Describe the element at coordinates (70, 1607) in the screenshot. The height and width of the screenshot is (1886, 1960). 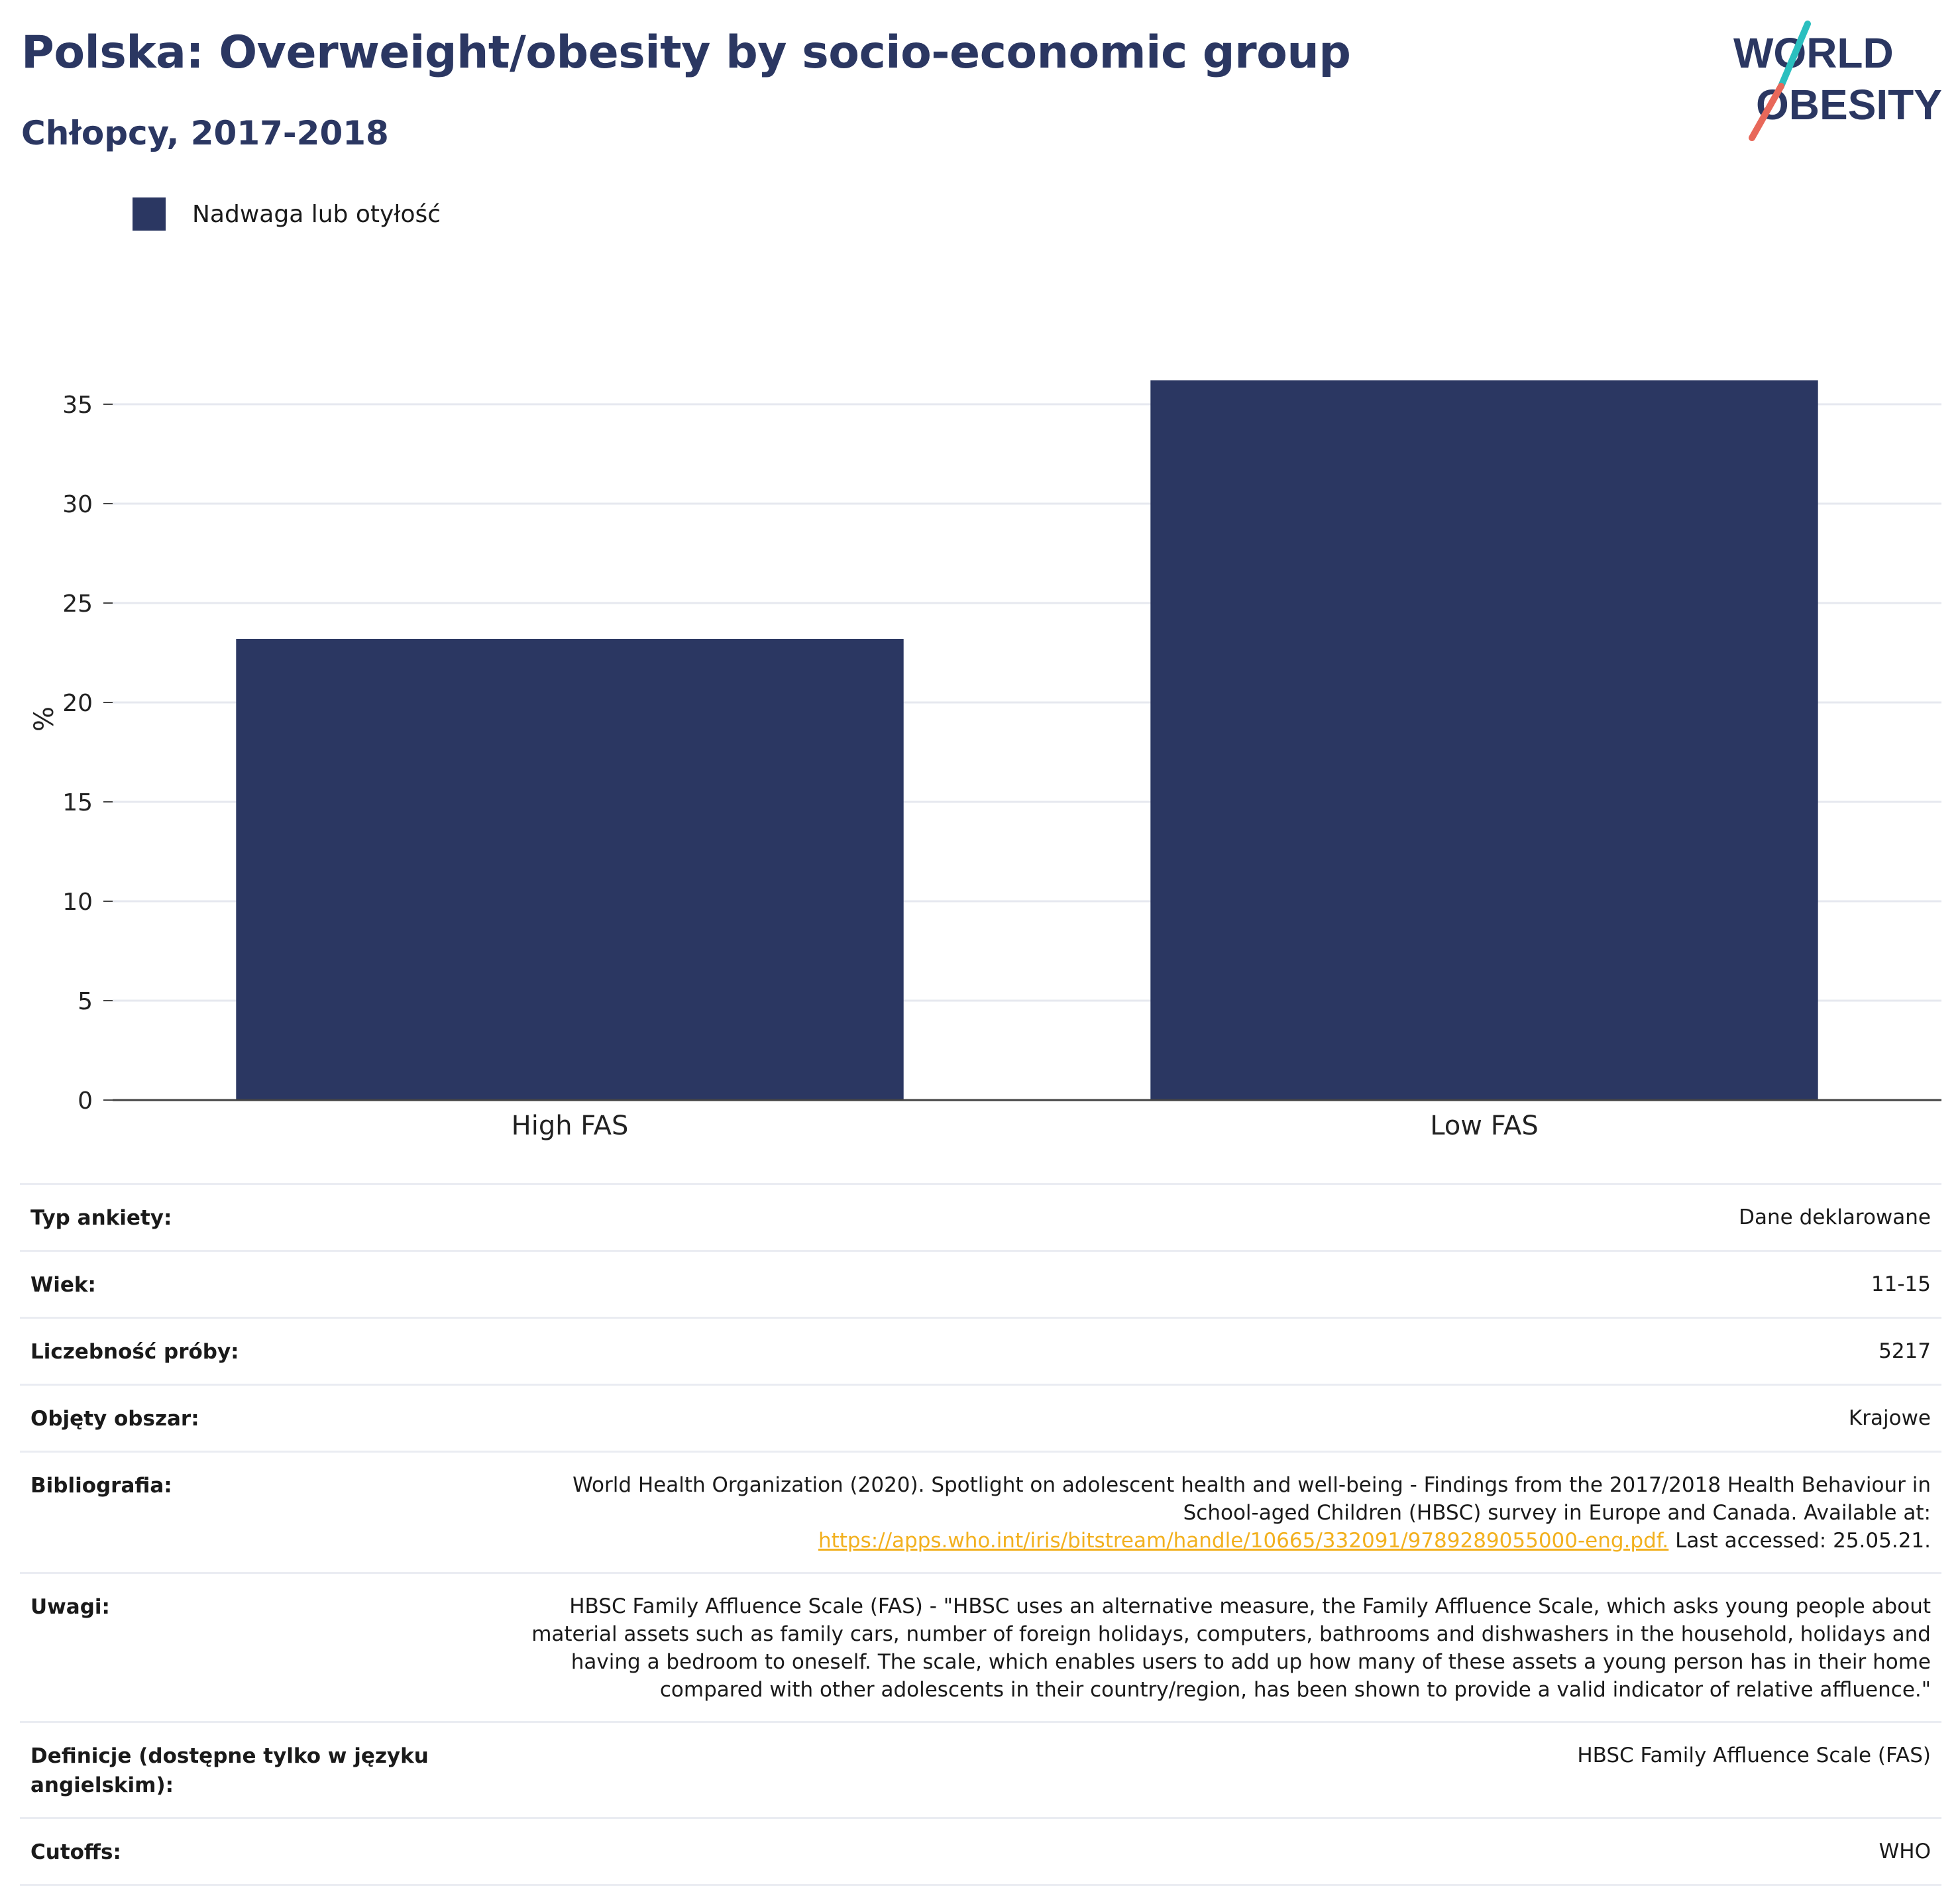
I see `meta-label: Uwagi:` at that location.